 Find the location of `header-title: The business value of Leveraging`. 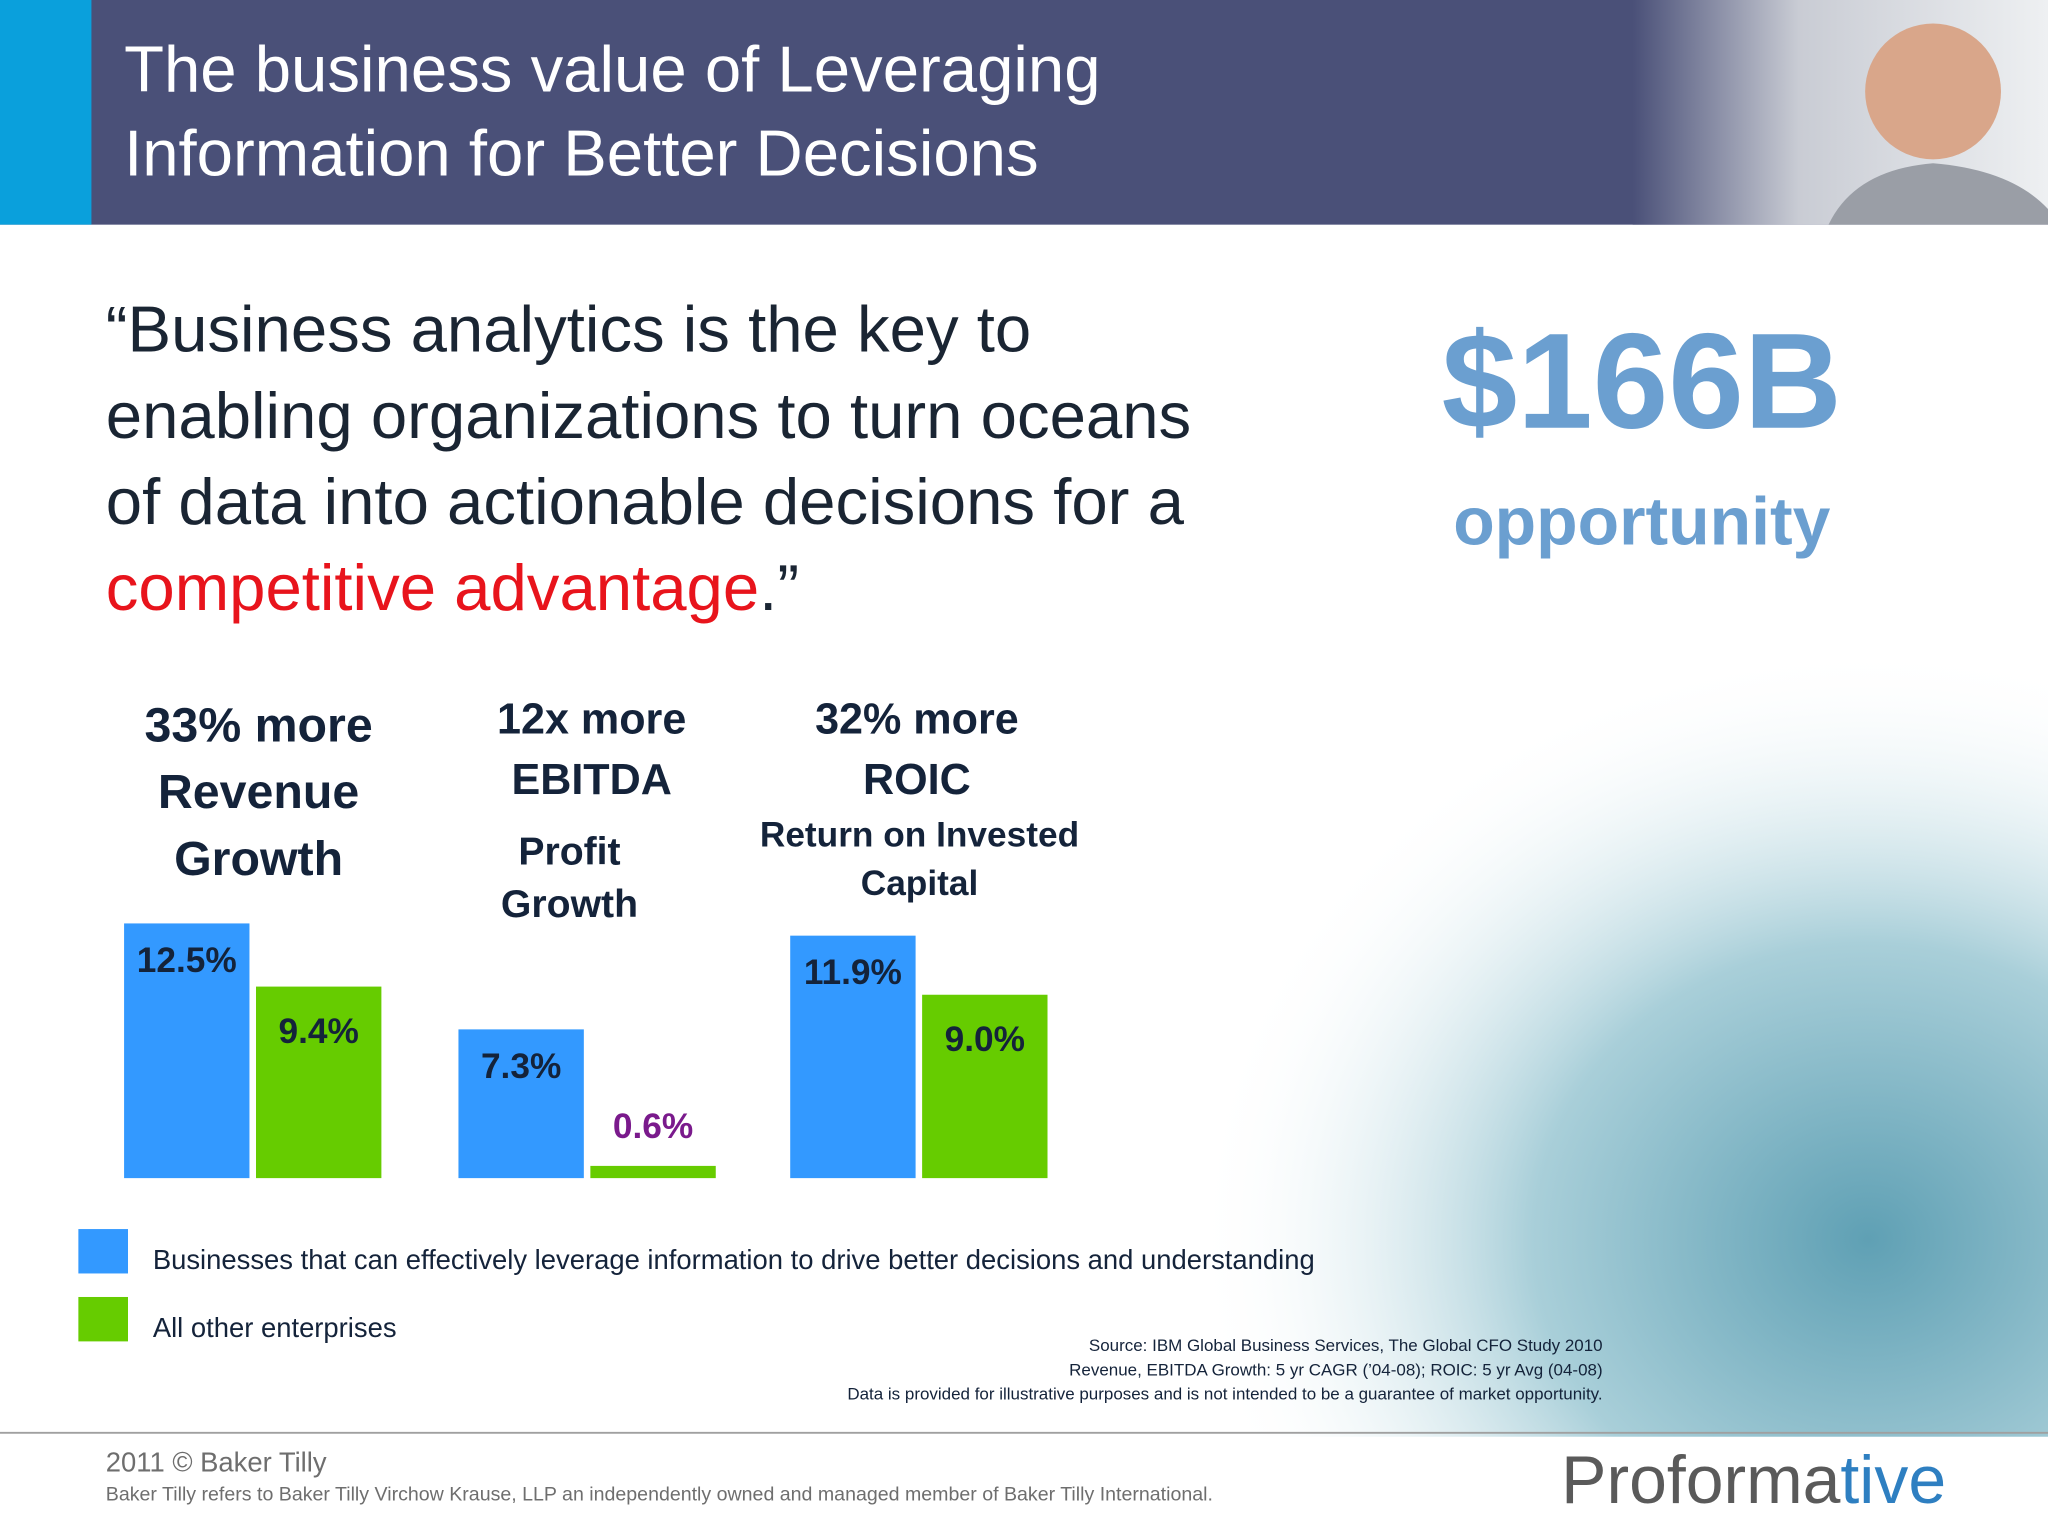

header-title: The business value of Leveraging is located at coordinates (612, 69).